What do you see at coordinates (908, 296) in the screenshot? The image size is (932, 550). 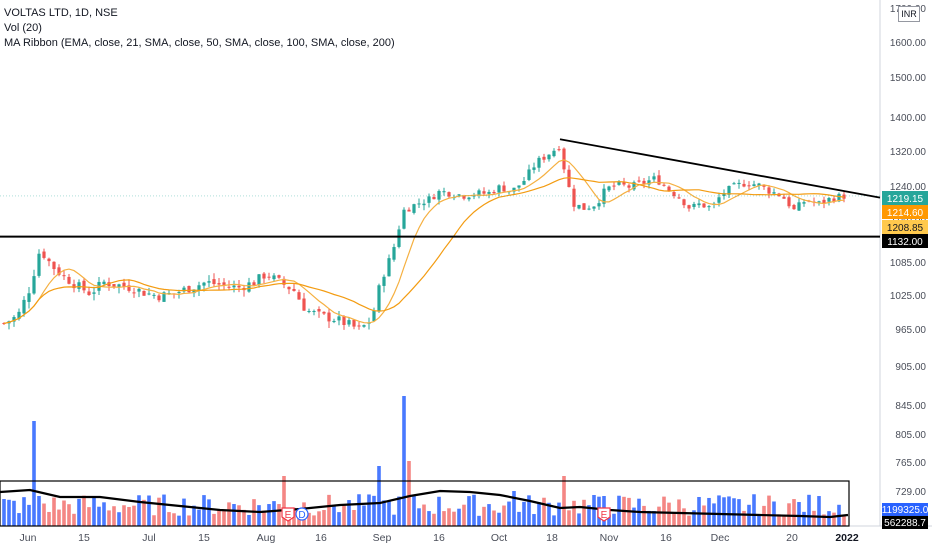 I see `price-tick-label: 1025.00` at bounding box center [908, 296].